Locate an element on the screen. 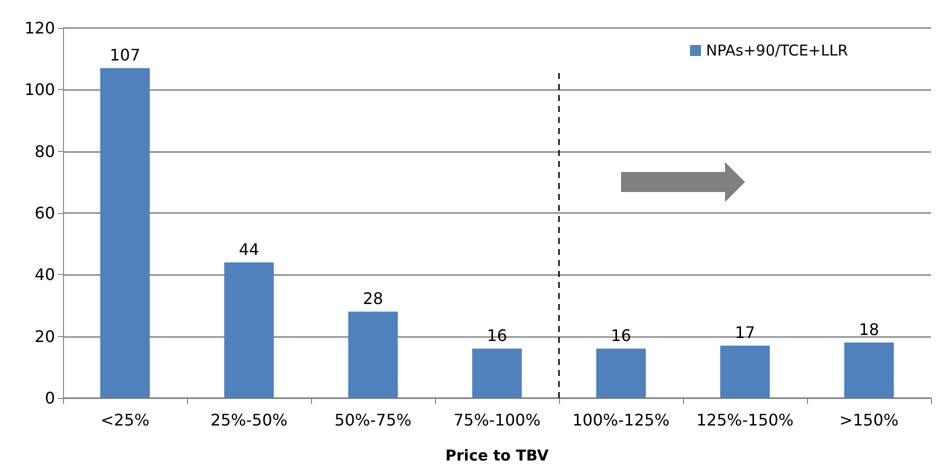 This screenshot has width=951, height=476. data-label: 44 is located at coordinates (249, 249).